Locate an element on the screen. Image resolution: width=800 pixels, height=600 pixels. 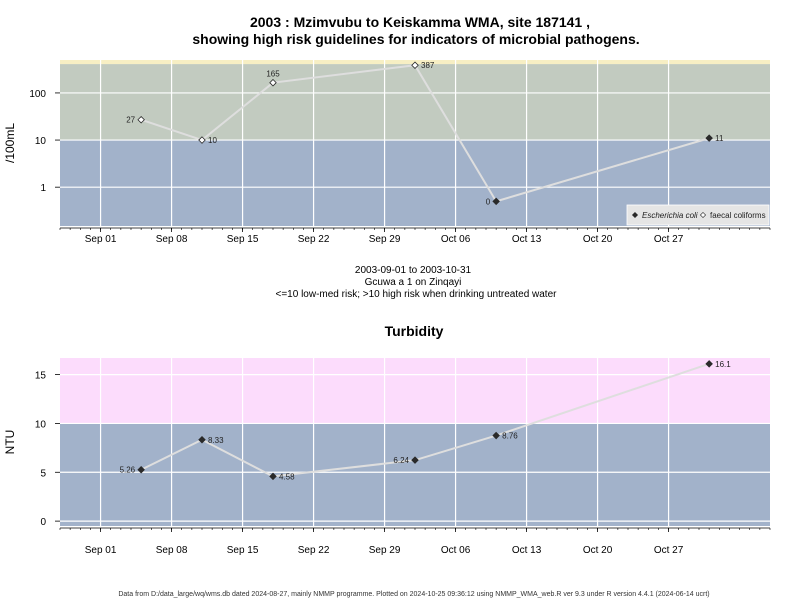
data-label: 165 is located at coordinates (273, 74).